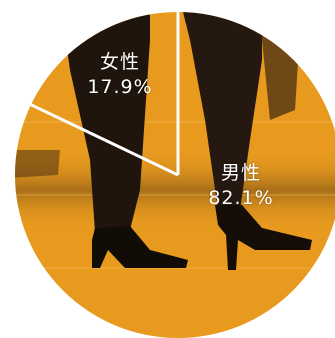  What do you see at coordinates (221, 111) in the screenshot?
I see `right-leg-shape` at bounding box center [221, 111].